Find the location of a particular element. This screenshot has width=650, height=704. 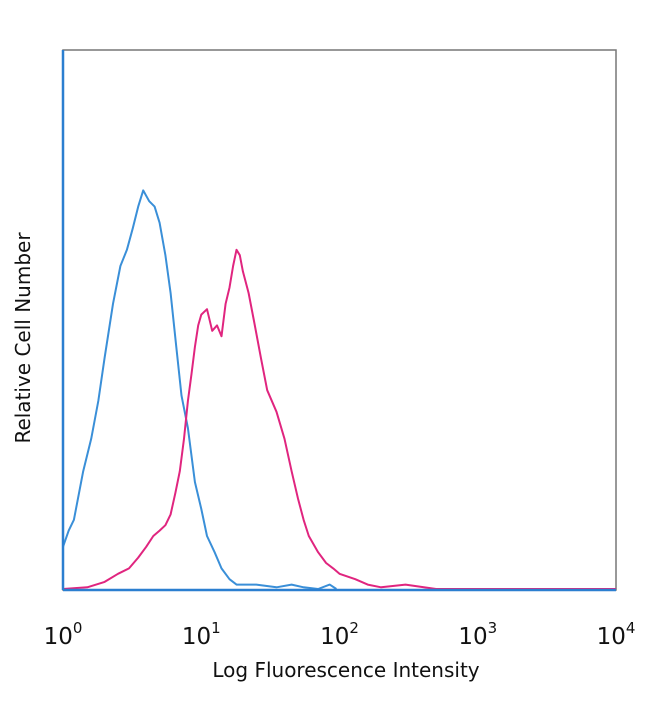

x-tick-label: 10¹ is located at coordinates (201, 634).